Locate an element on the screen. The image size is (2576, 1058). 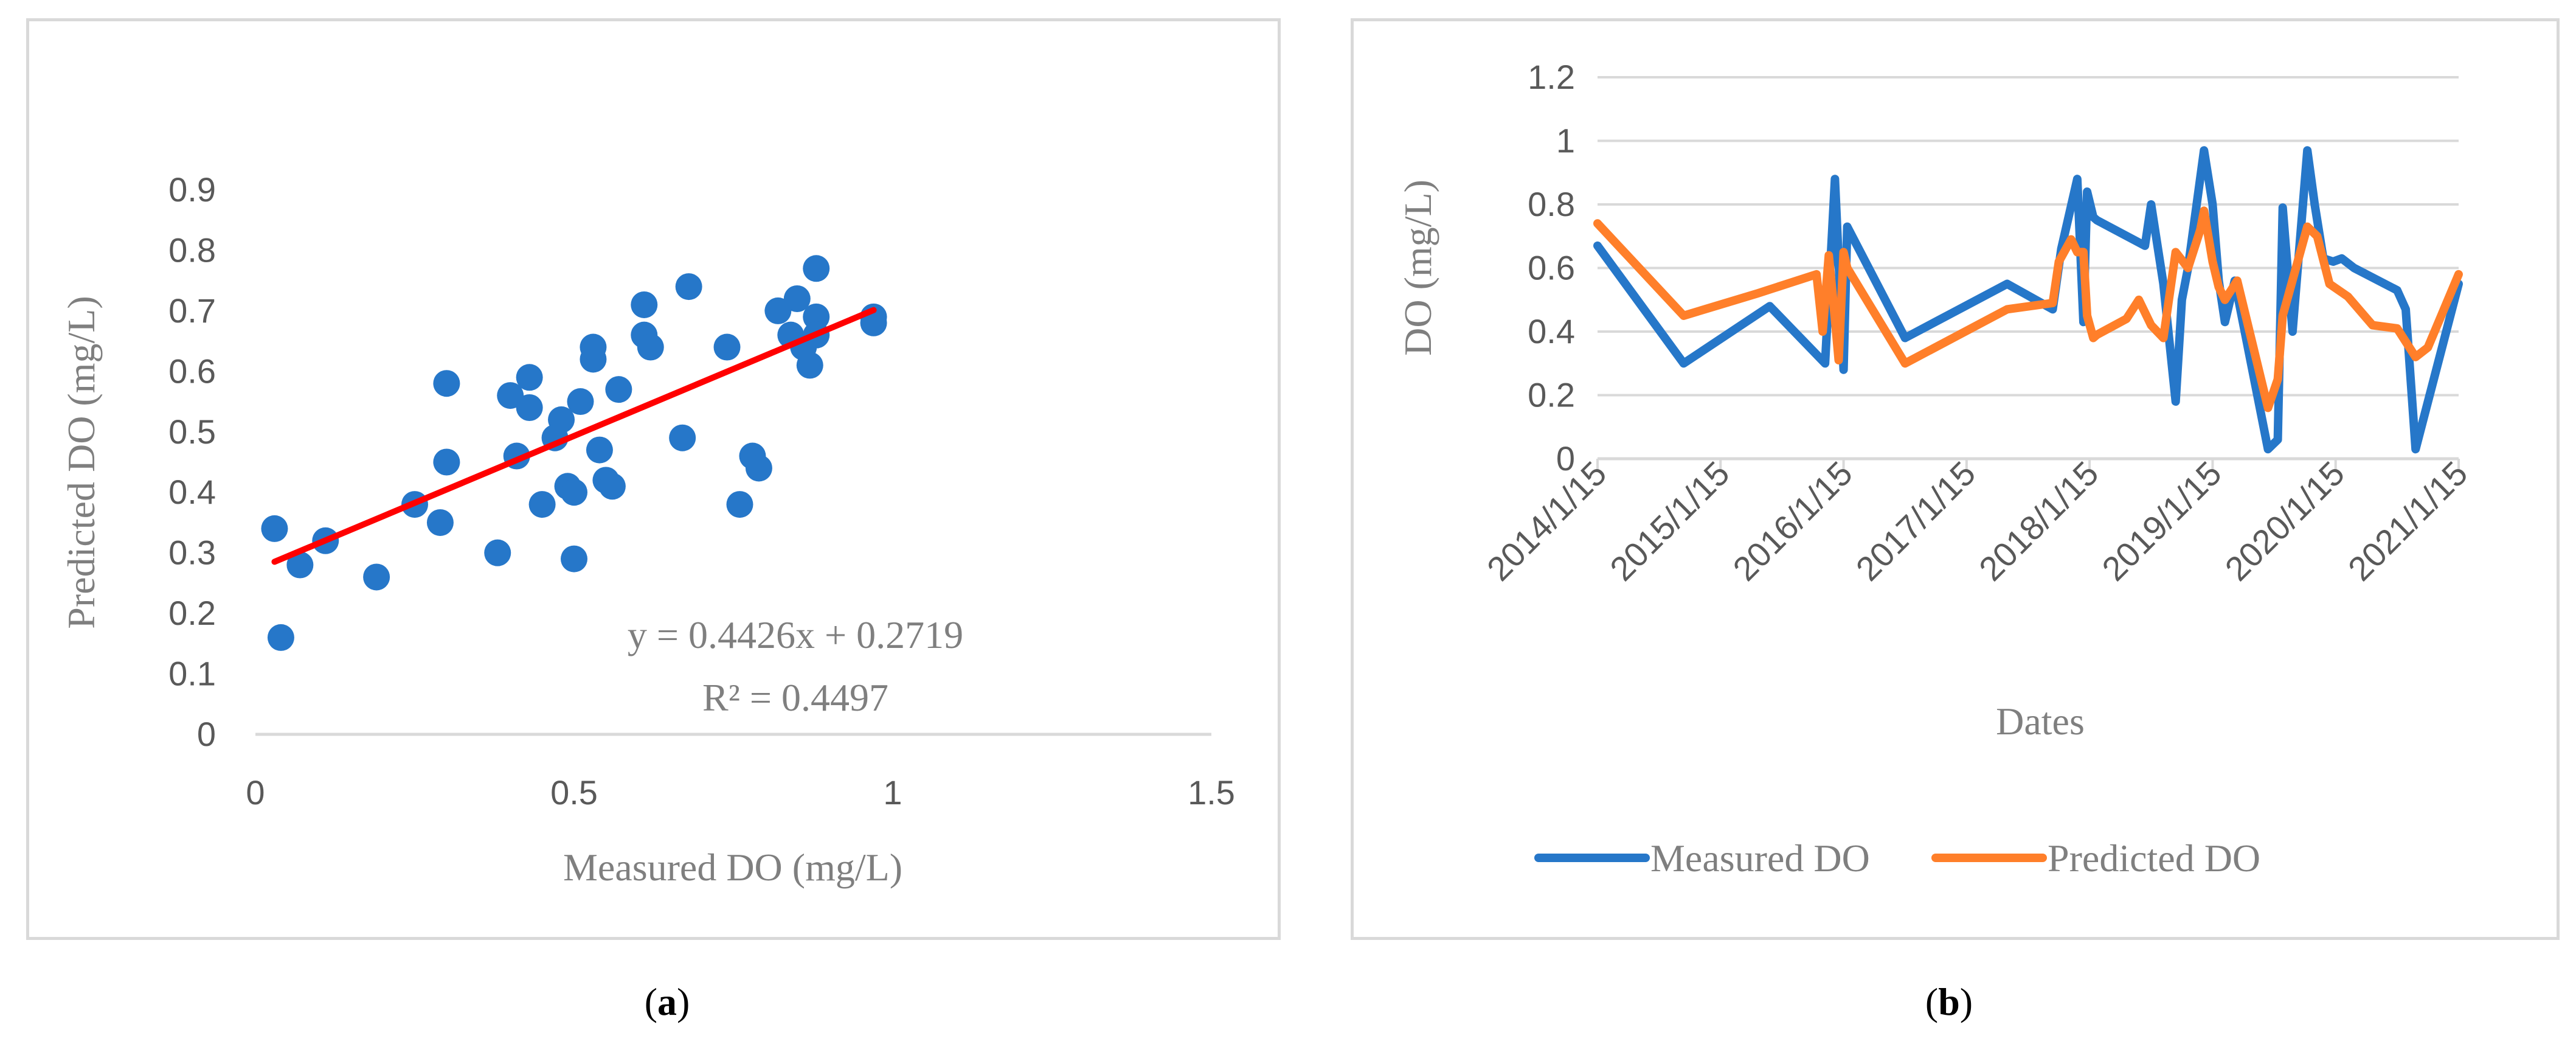
x-tick-label: 2019/1/15 is located at coordinates (2161, 521).